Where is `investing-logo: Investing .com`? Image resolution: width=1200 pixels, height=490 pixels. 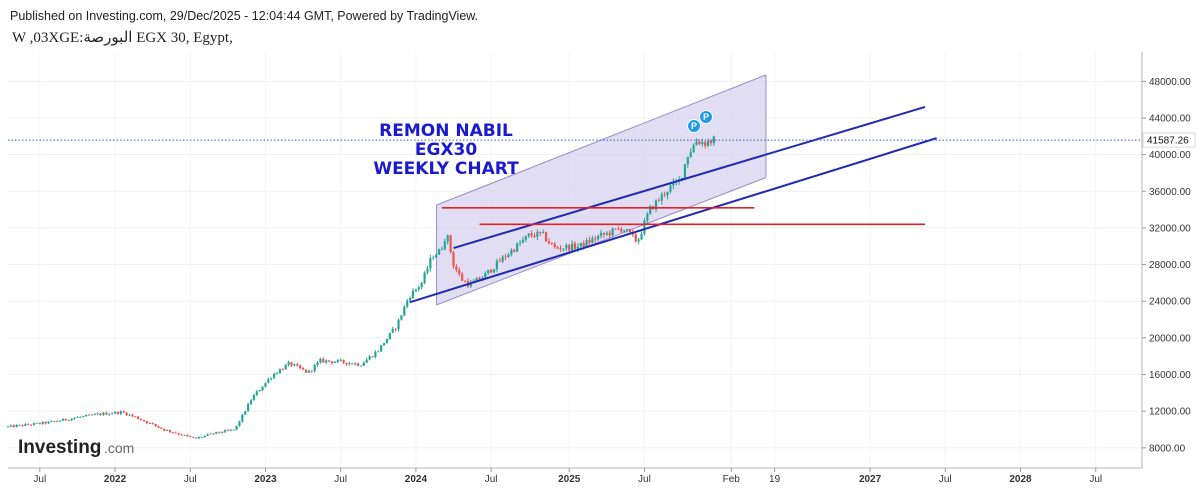 investing-logo: Investing .com is located at coordinates (76, 447).